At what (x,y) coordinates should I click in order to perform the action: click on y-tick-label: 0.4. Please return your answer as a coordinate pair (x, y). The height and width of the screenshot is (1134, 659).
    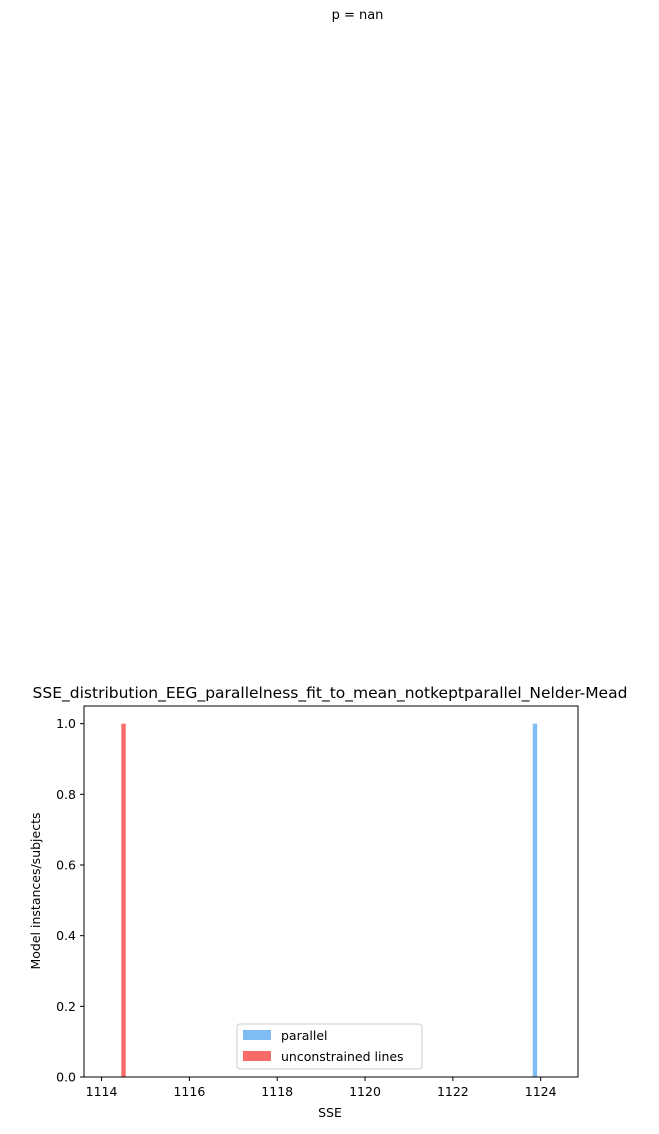
    Looking at the image, I should click on (66, 935).